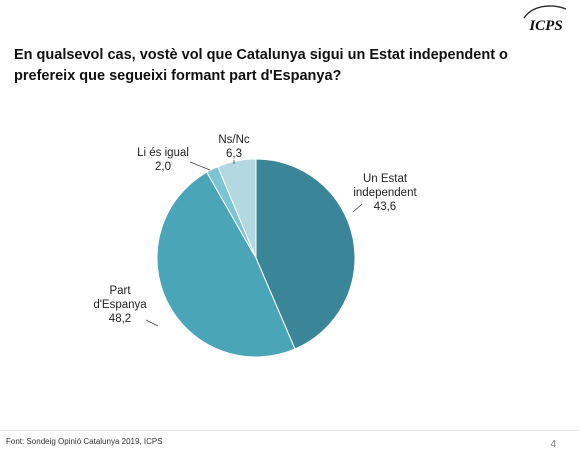  What do you see at coordinates (545, 12) in the screenshot?
I see `logo-arc` at bounding box center [545, 12].